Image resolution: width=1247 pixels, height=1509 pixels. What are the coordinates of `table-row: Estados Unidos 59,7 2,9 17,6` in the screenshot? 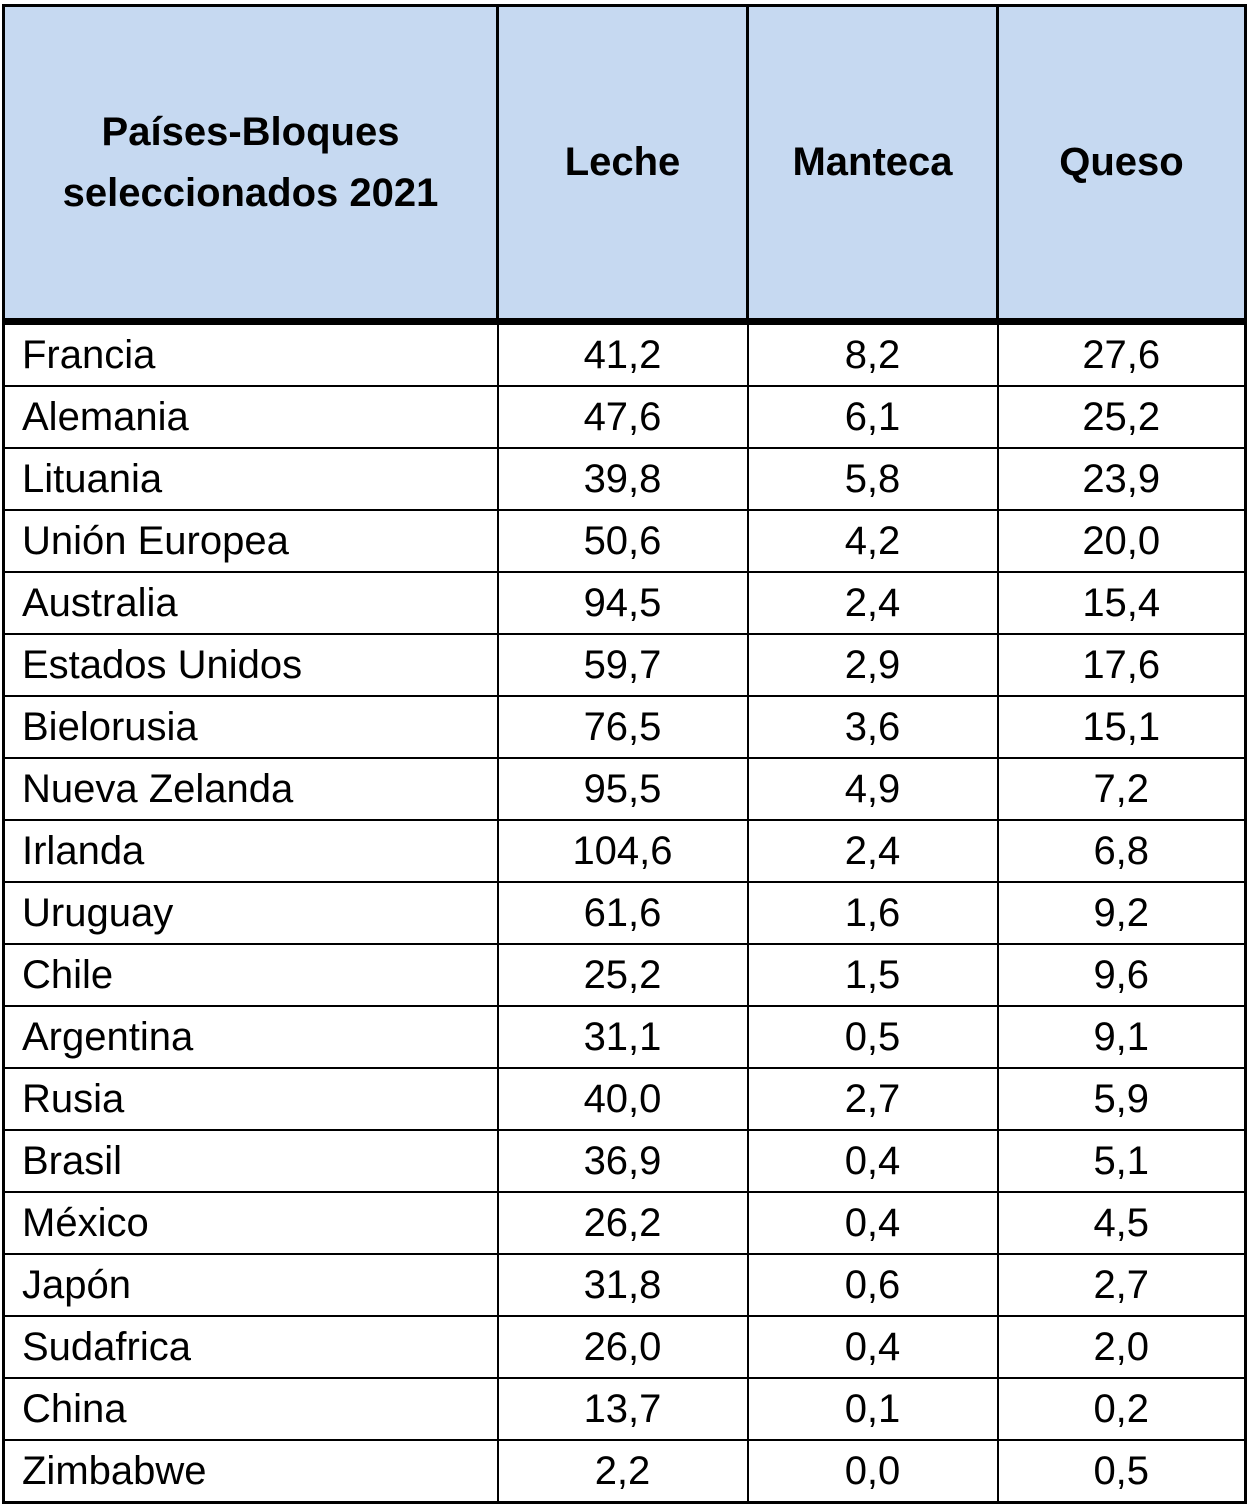 It's located at (624, 665).